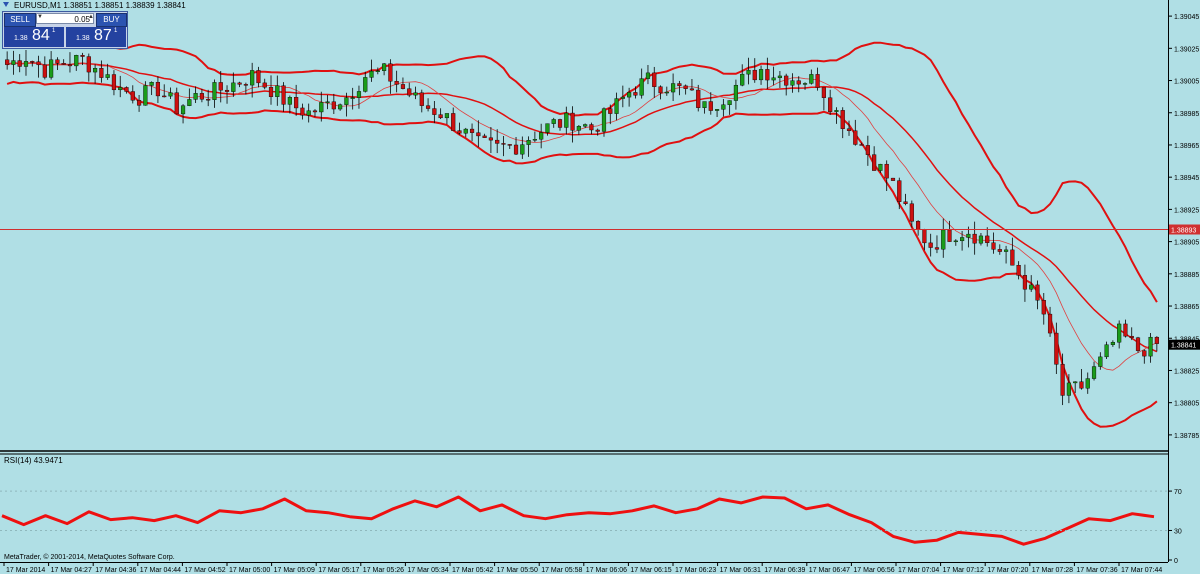 This screenshot has width=1200, height=574. Describe the element at coordinates (20, 20) in the screenshot. I see `sell-button: SELL` at that location.